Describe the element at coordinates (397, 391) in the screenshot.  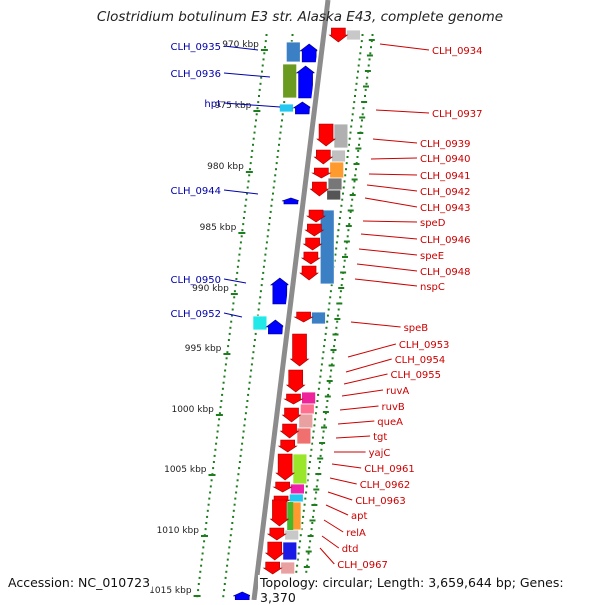
I see `gene-label-right: ruvA` at that location.